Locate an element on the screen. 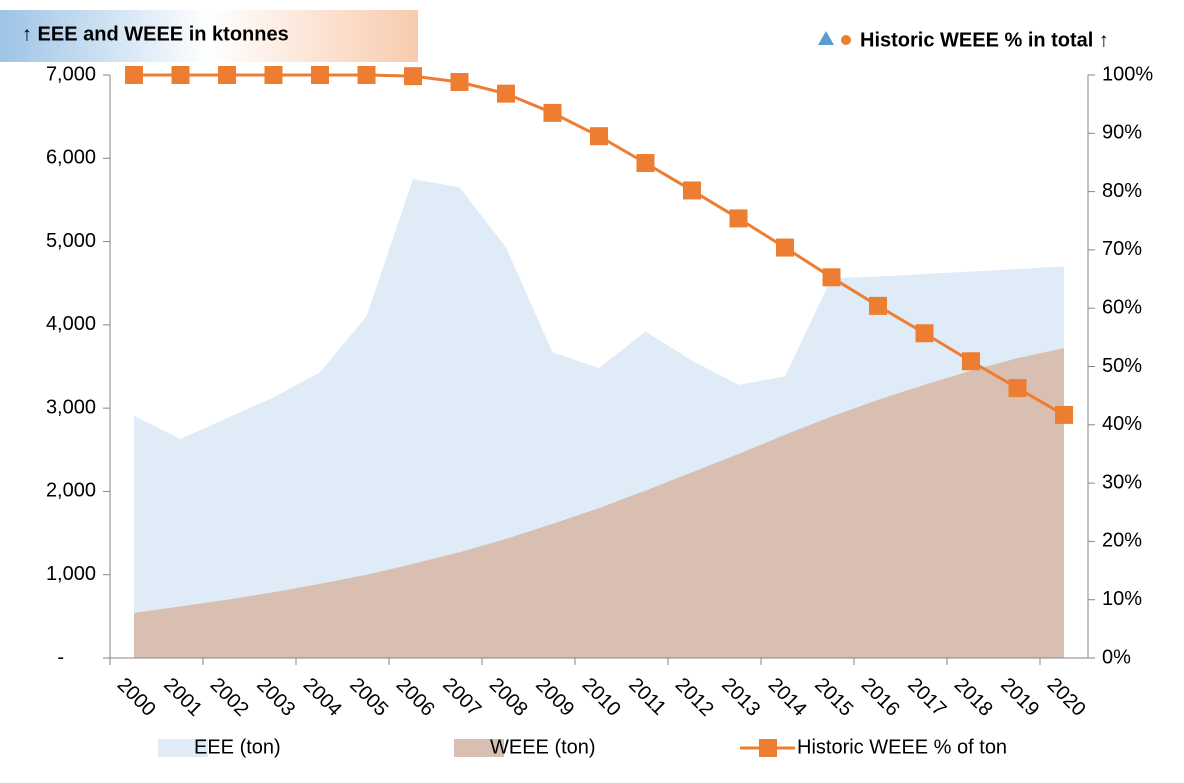 The image size is (1184, 783). x-tick-label: 2000 is located at coordinates (136, 697).